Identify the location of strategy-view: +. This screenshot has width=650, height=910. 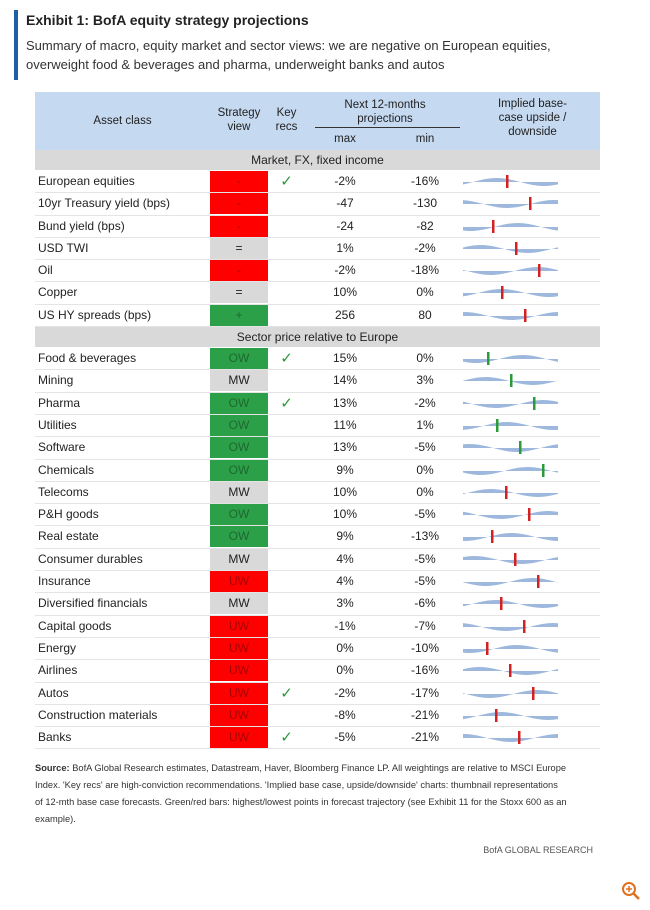
(239, 315).